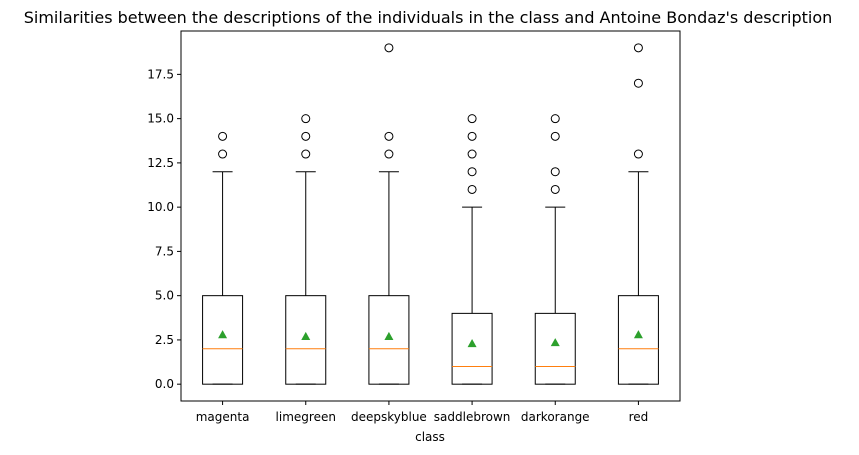 The height and width of the screenshot is (455, 859). What do you see at coordinates (638, 214) in the screenshot?
I see `box-red` at bounding box center [638, 214].